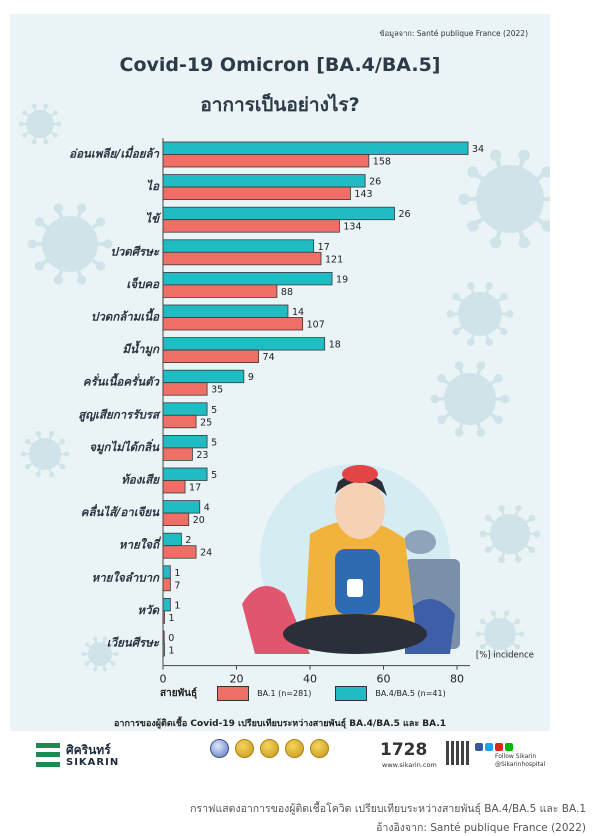 The height and width of the screenshot is (836, 598). Describe the element at coordinates (287, 292) in the screenshot. I see `data-label: 88` at that location.